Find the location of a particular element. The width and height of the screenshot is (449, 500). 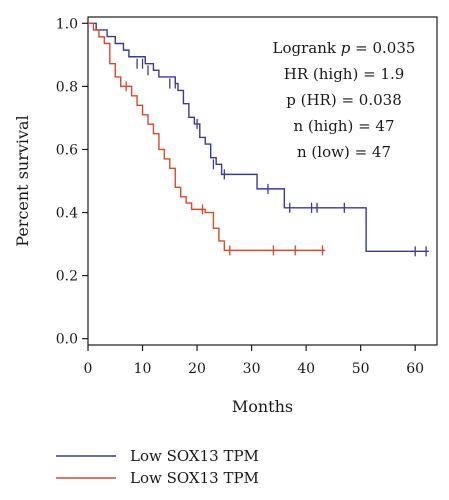

annotation-line: n (high) = 47 is located at coordinates (343, 126).